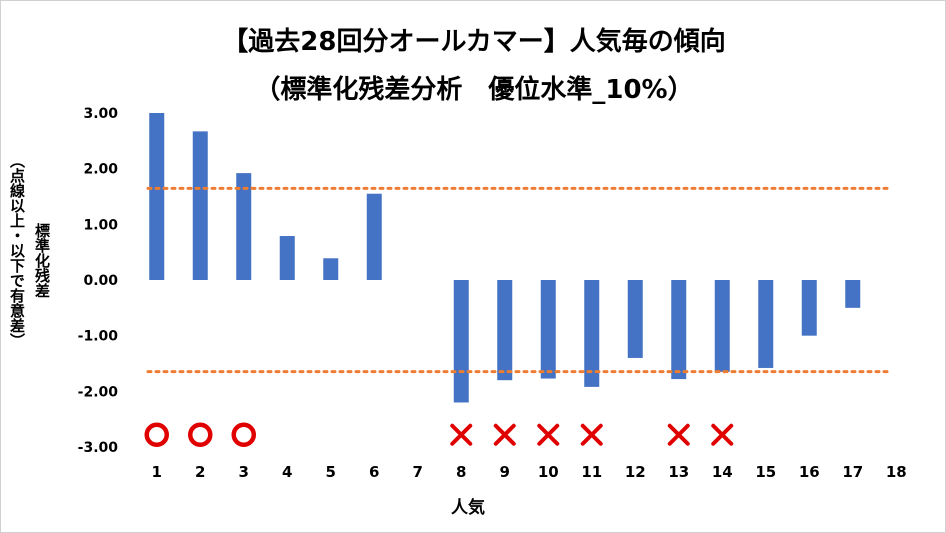 The width and height of the screenshot is (946, 533). Describe the element at coordinates (678, 472) in the screenshot. I see `x-tick-label: 13` at that location.